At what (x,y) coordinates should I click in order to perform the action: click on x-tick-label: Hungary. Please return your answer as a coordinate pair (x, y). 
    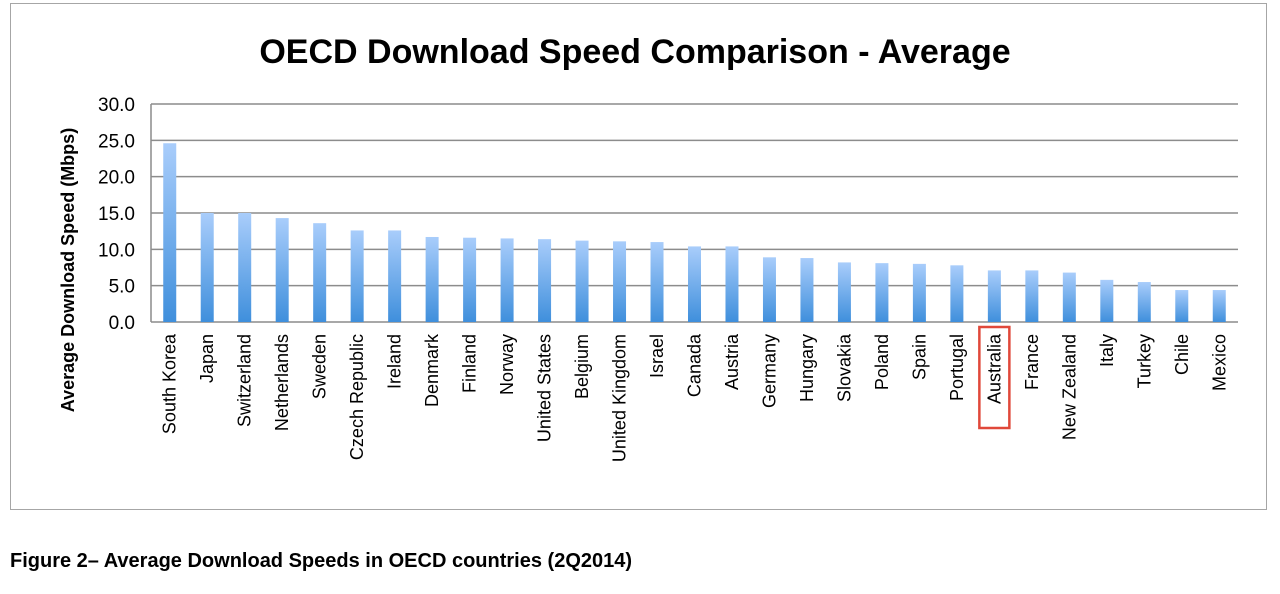
    Looking at the image, I should click on (807, 368).